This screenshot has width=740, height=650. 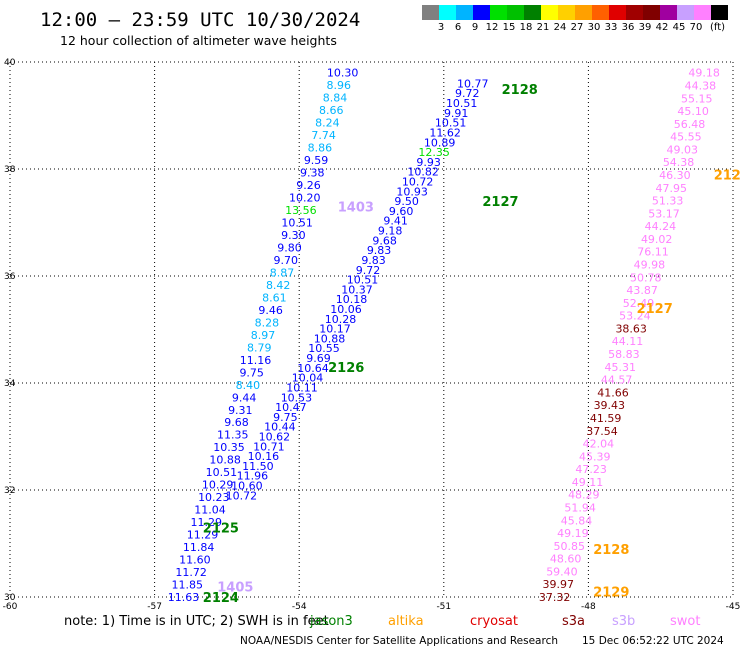 What do you see at coordinates (642, 290) in the screenshot?
I see `wave-height-point: 43.87` at bounding box center [642, 290].